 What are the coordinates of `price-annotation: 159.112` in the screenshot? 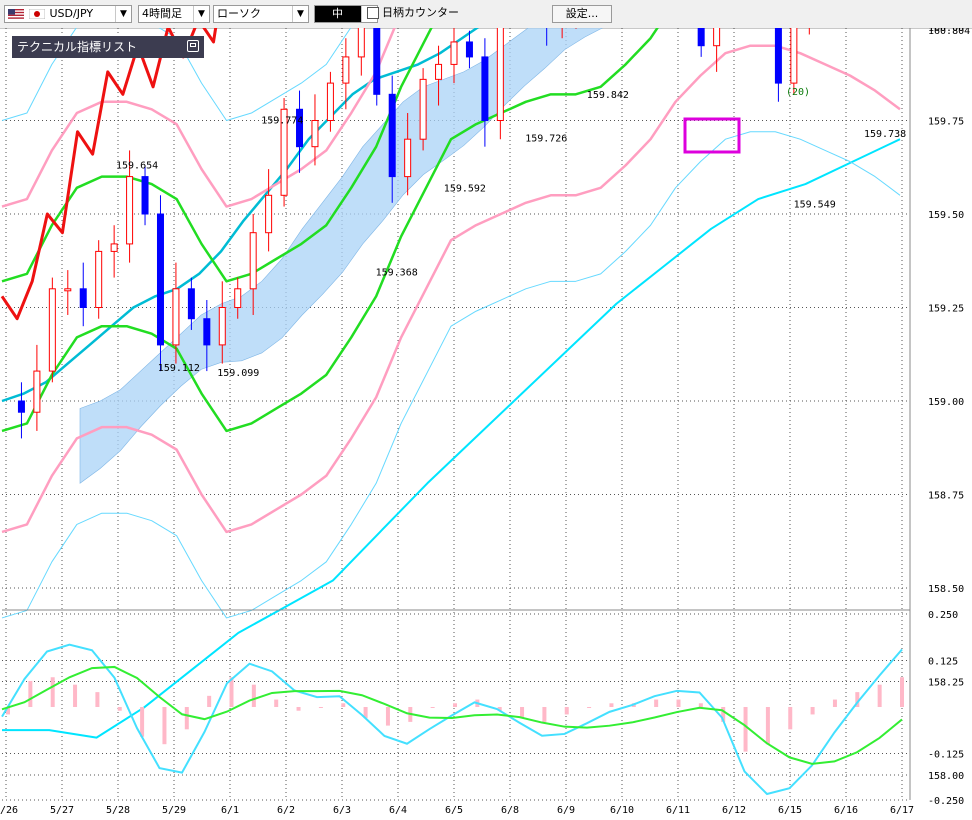 It's located at (179, 368).